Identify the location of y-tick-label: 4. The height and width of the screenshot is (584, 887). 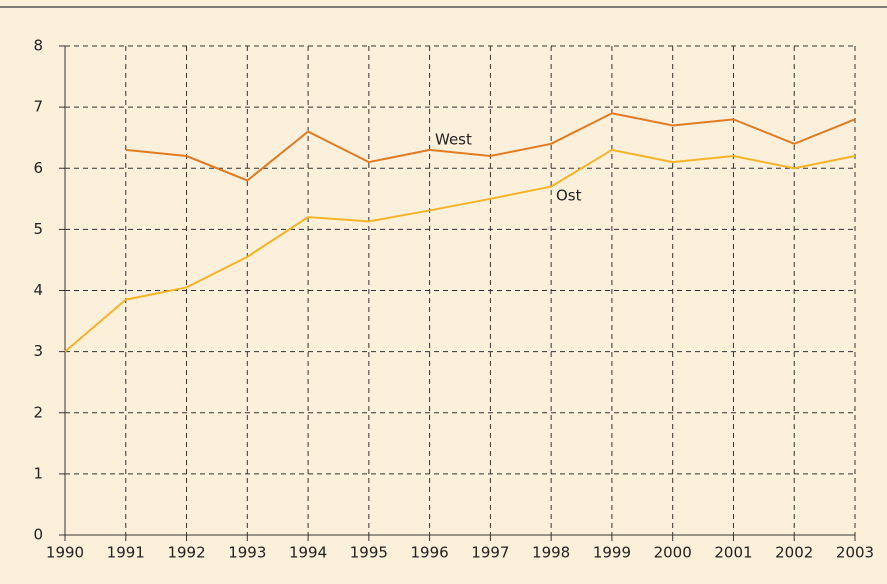
(38, 290).